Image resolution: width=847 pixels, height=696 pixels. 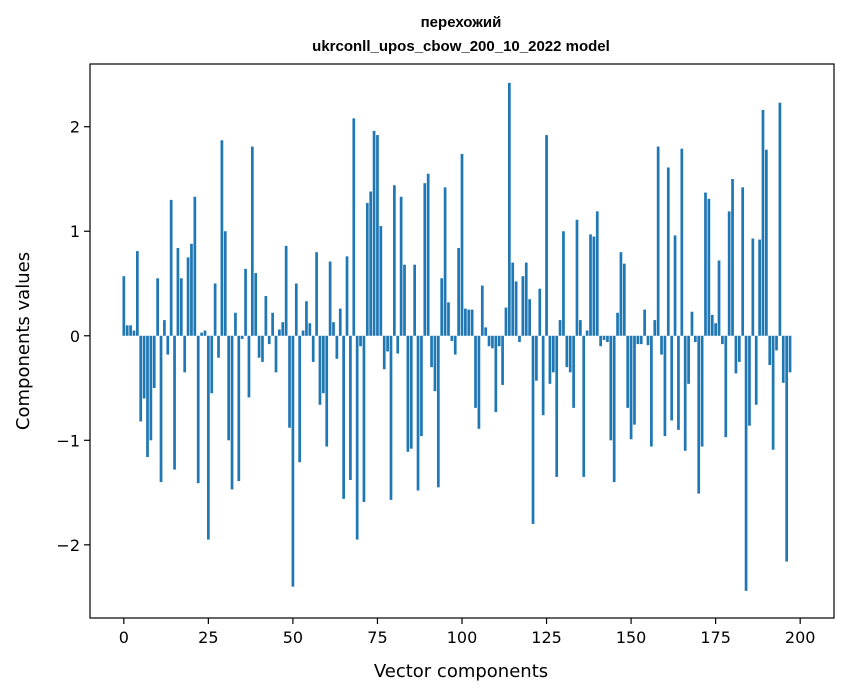 I want to click on x-tick-label: 125, so click(x=546, y=637).